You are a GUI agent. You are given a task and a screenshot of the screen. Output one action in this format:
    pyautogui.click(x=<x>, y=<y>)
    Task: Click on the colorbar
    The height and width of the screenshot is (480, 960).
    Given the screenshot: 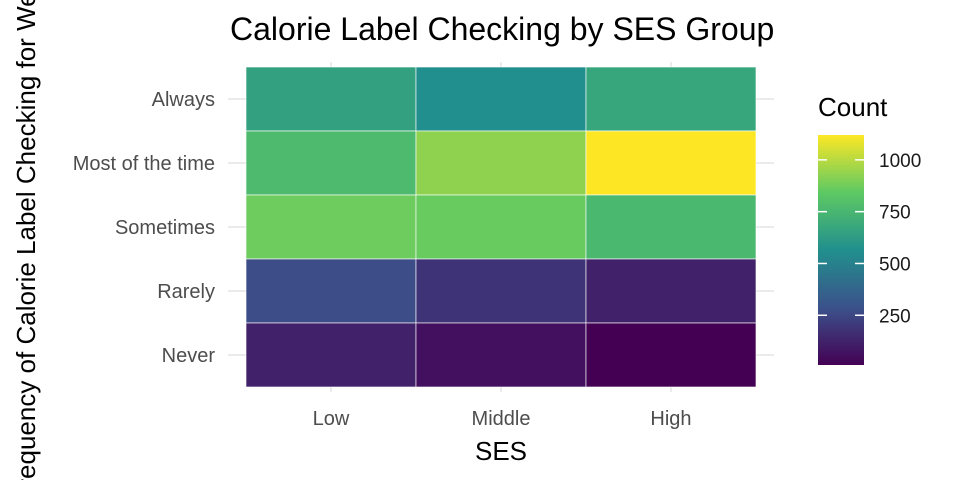 What is the action you would take?
    pyautogui.click(x=841, y=250)
    